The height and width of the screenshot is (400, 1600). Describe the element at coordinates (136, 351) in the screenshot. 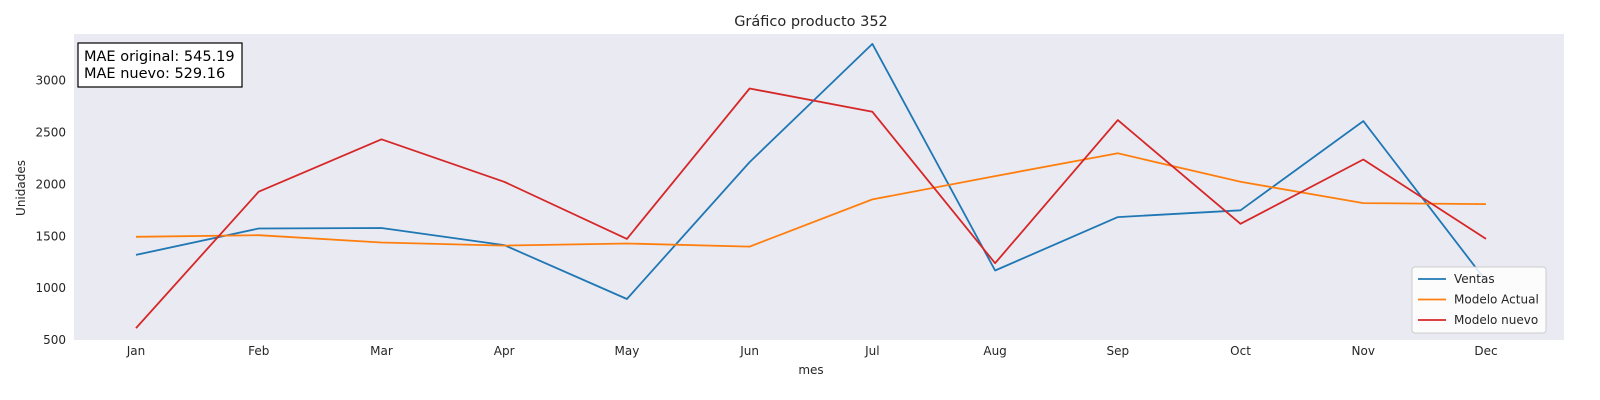

I see `x-tick-label: Jan` at that location.